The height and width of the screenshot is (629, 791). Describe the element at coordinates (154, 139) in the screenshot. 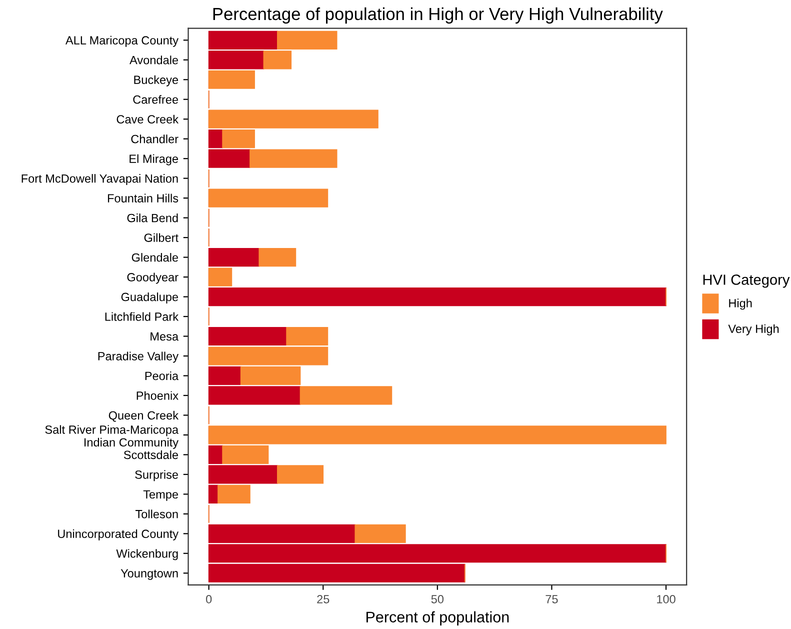

I see `y-tick-label: Chandler` at that location.